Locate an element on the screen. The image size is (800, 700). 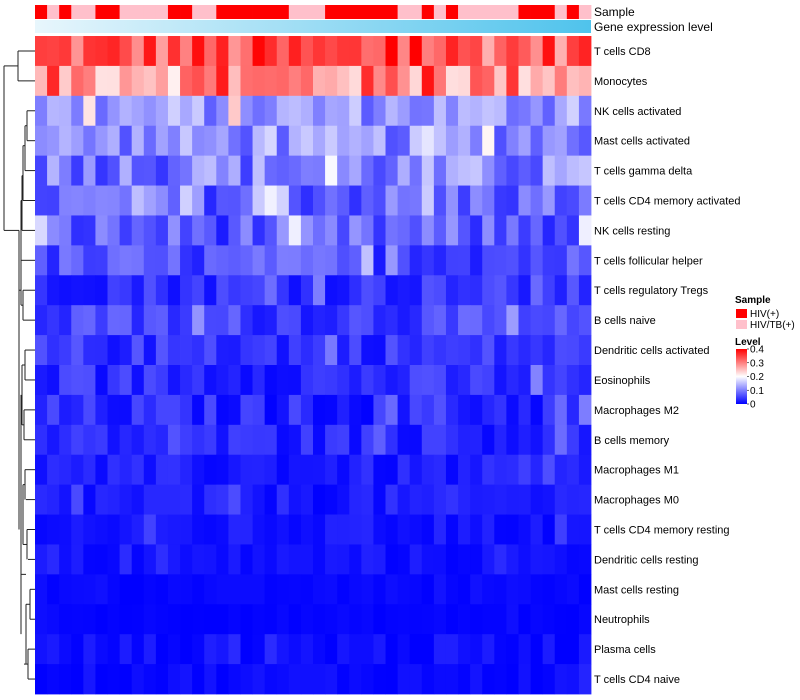
row-label: Dendritic cells activated is located at coordinates (652, 351).